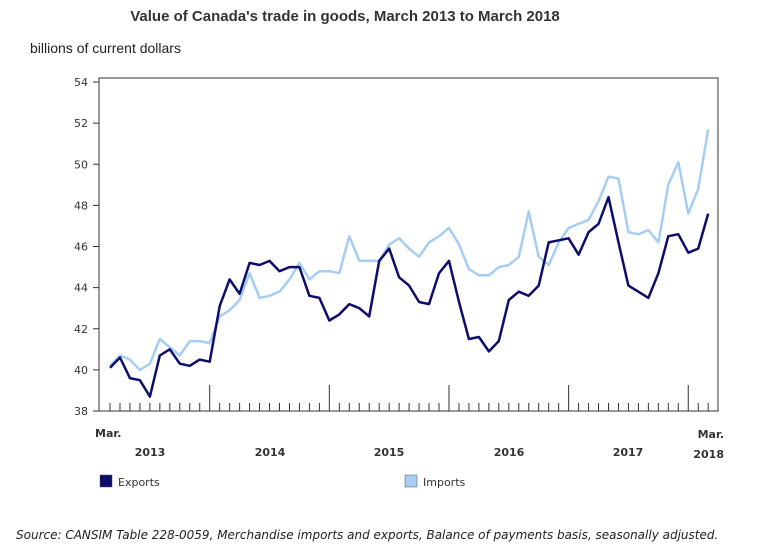  Describe the element at coordinates (81, 82) in the screenshot. I see `y-tick-label: 54` at that location.